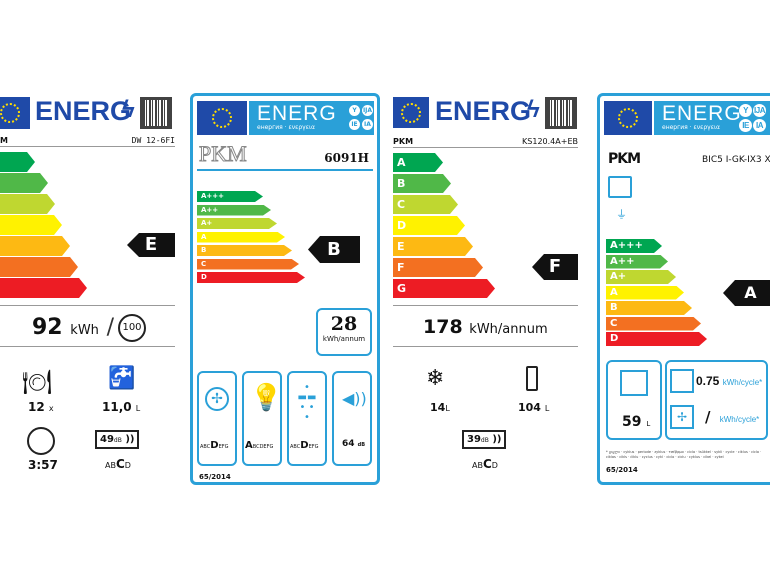 The image size is (770, 578). I want to click on lightning-icon: ϟ, so click(533, 109).